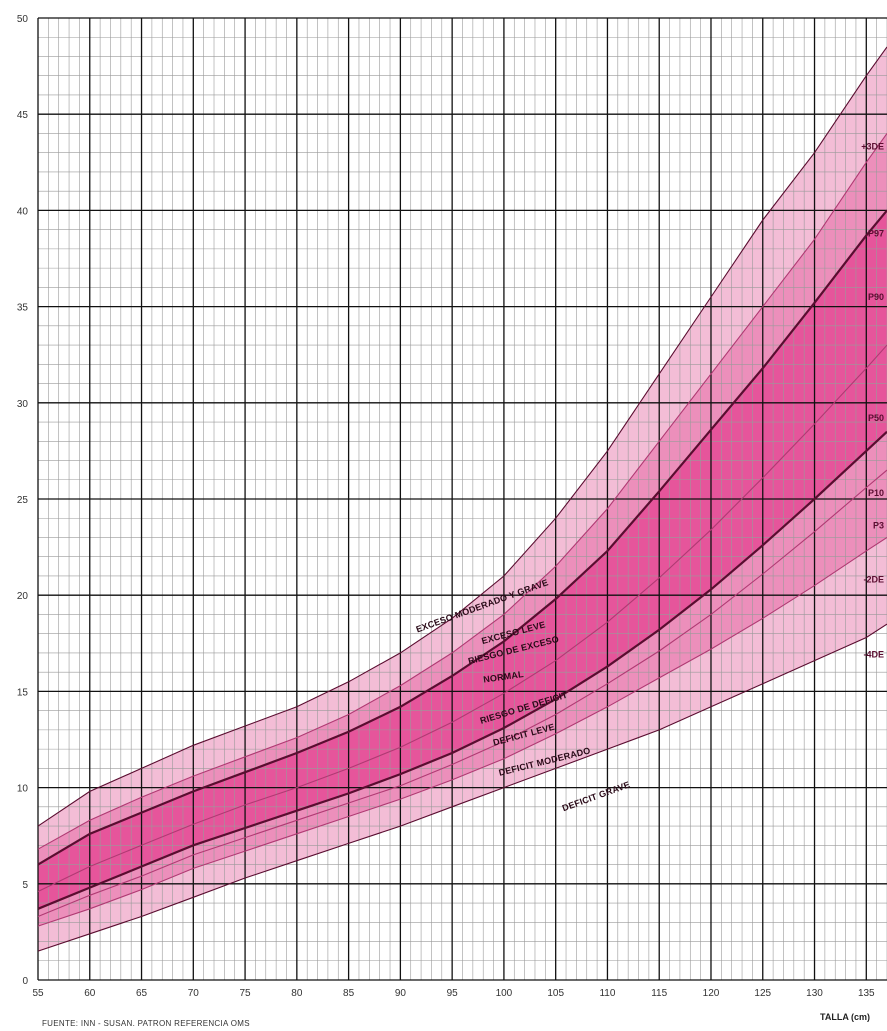 The image size is (887, 1031). Describe the element at coordinates (90, 993) in the screenshot. I see `x-tick-label: 60` at that location.